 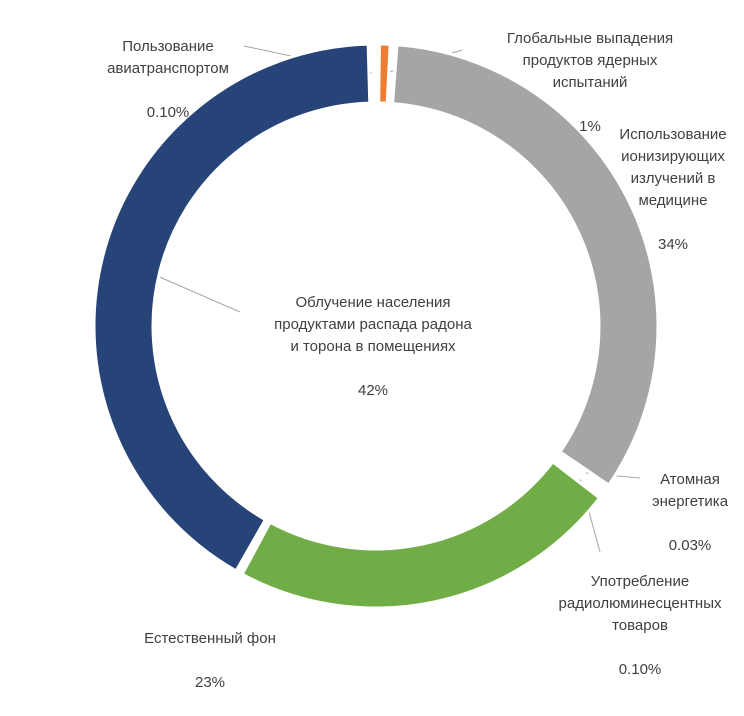 What do you see at coordinates (373, 390) in the screenshot?
I see `label-radon-indoor-value: 42%` at bounding box center [373, 390].